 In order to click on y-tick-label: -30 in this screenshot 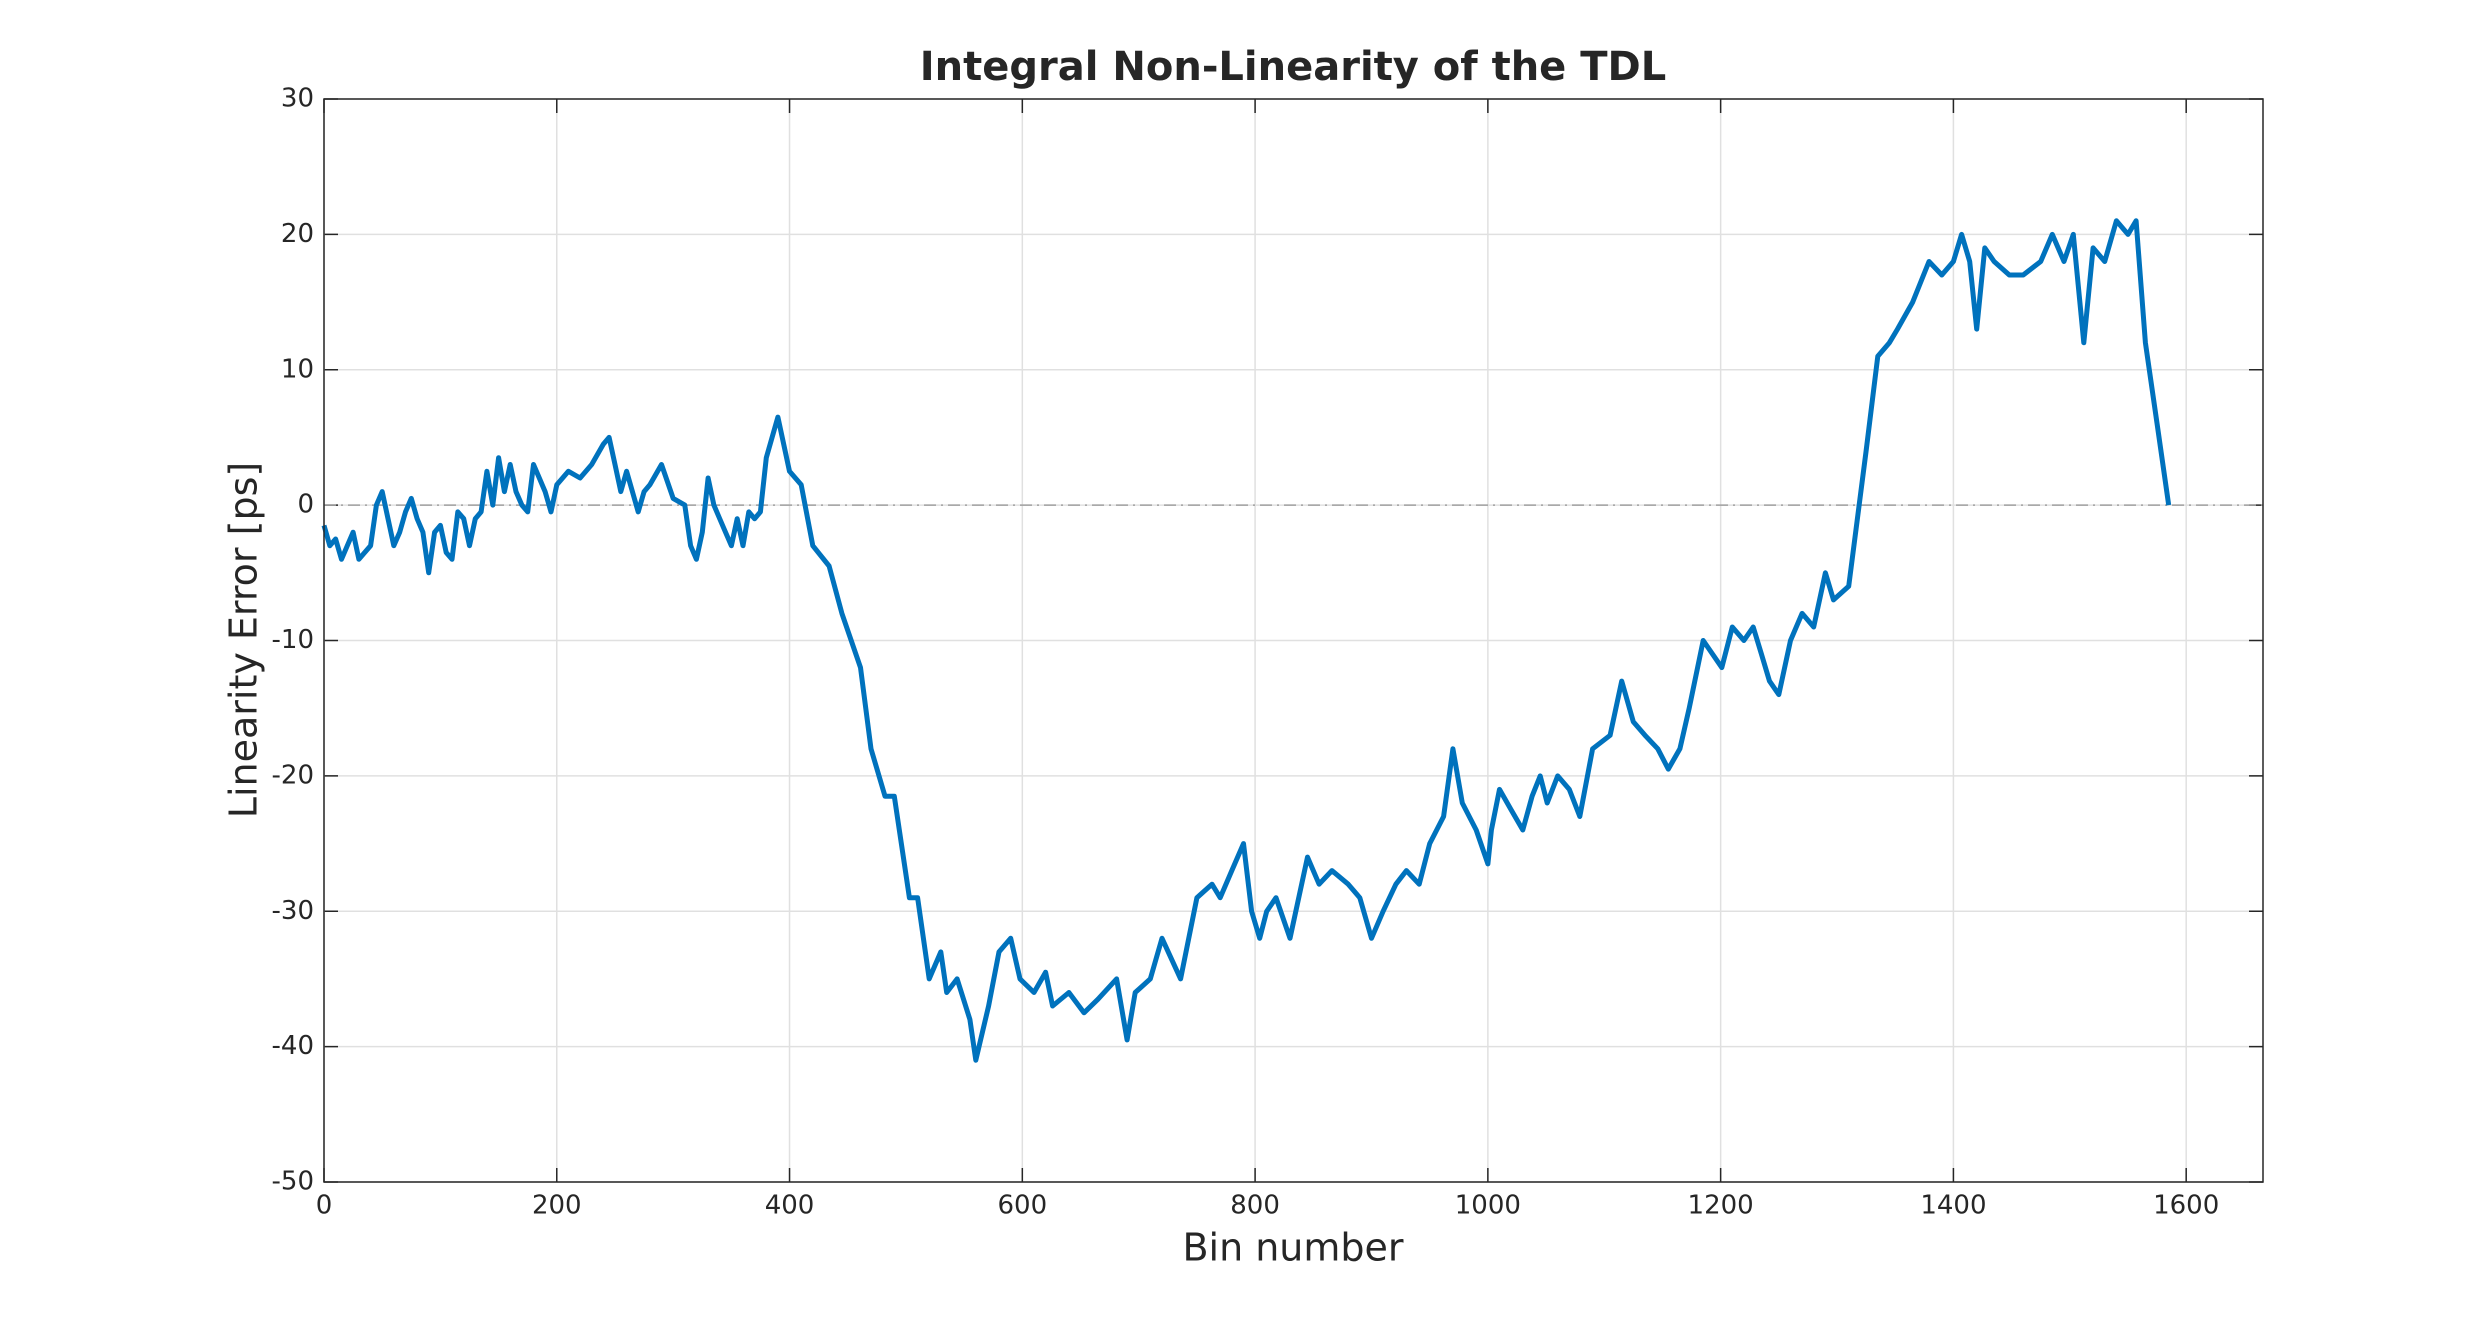, I will do `click(293, 911)`.